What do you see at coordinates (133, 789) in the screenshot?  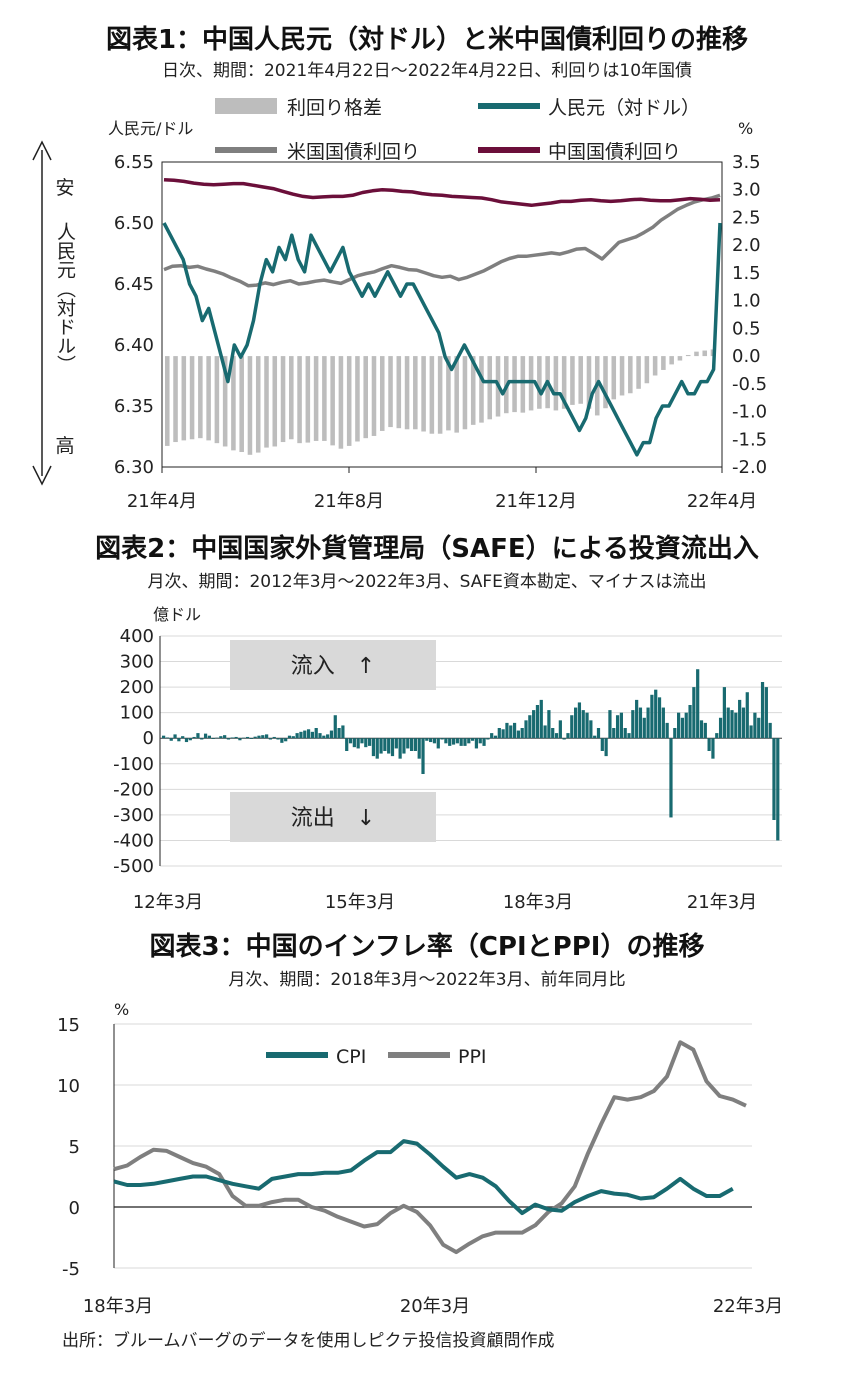 I see `chart2-y-tick: -200` at bounding box center [133, 789].